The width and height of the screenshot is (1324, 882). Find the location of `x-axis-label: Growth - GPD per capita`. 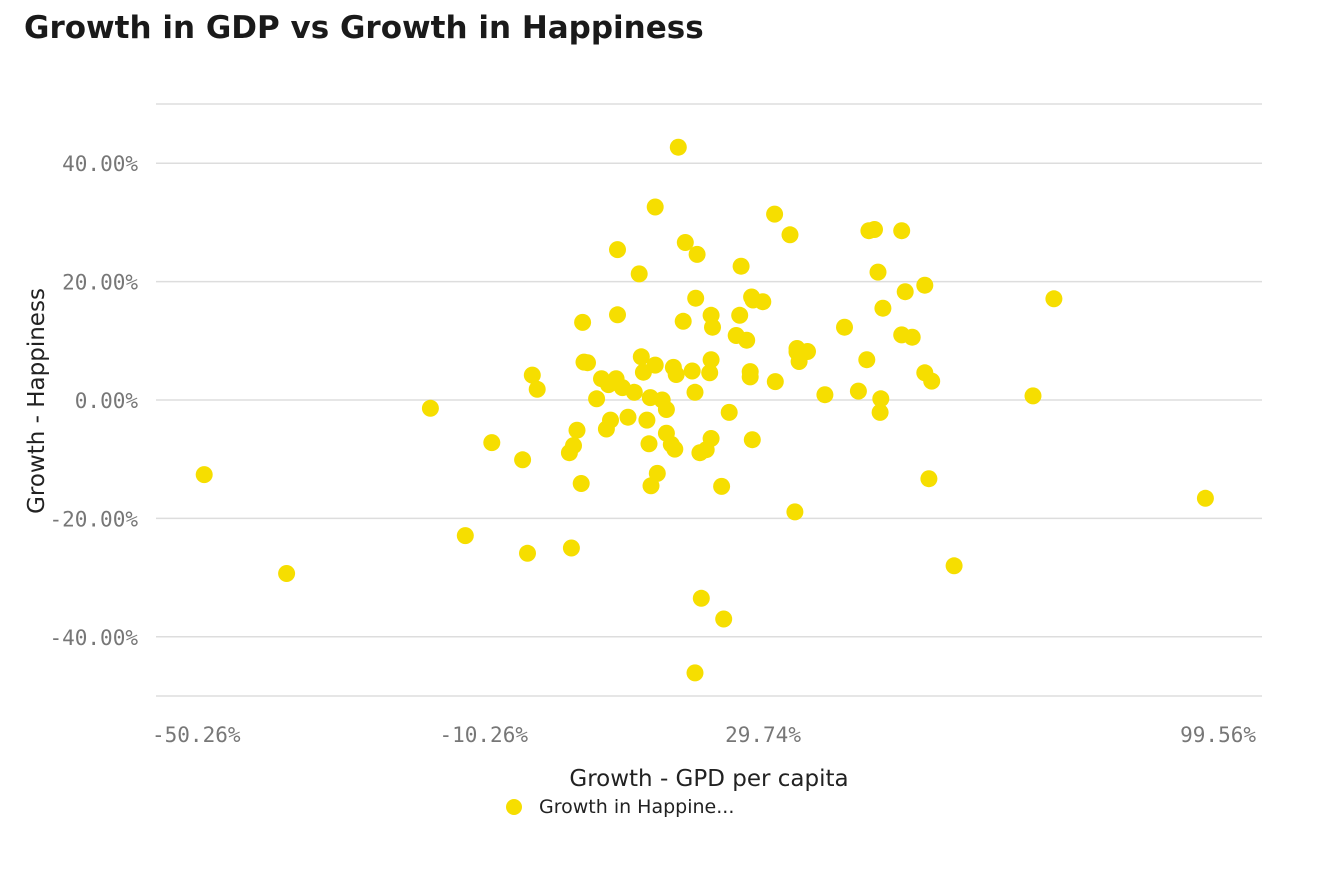

x-axis-label: Growth - GPD per capita is located at coordinates (708, 779).